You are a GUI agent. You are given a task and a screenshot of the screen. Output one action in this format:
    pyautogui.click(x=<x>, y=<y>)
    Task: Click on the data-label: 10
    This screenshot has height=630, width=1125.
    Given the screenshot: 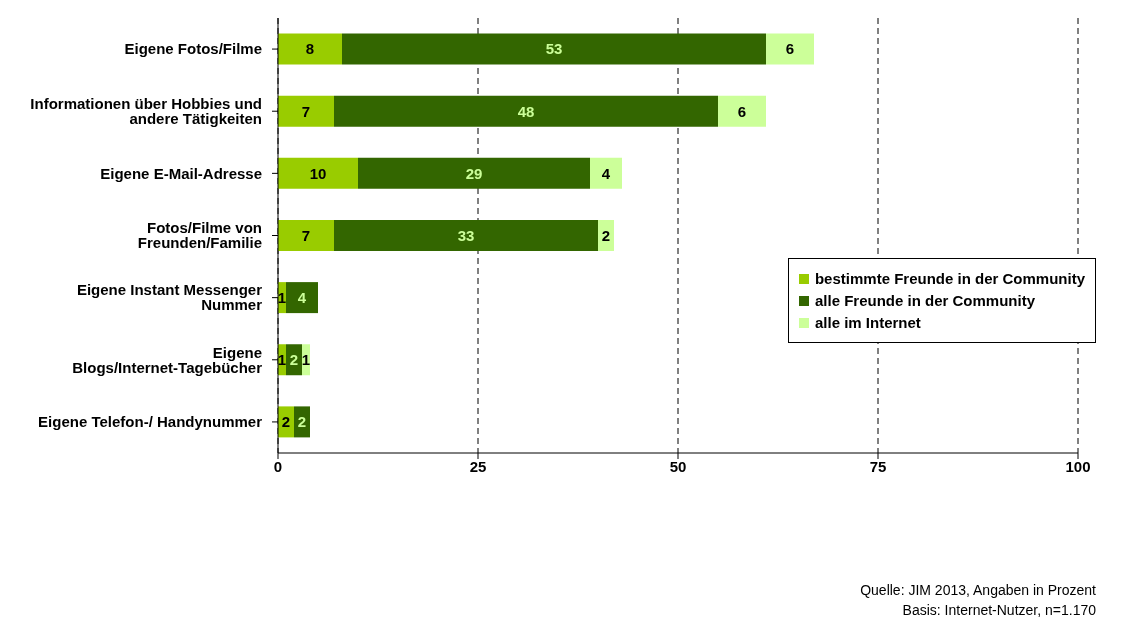 What is the action you would take?
    pyautogui.click(x=318, y=173)
    